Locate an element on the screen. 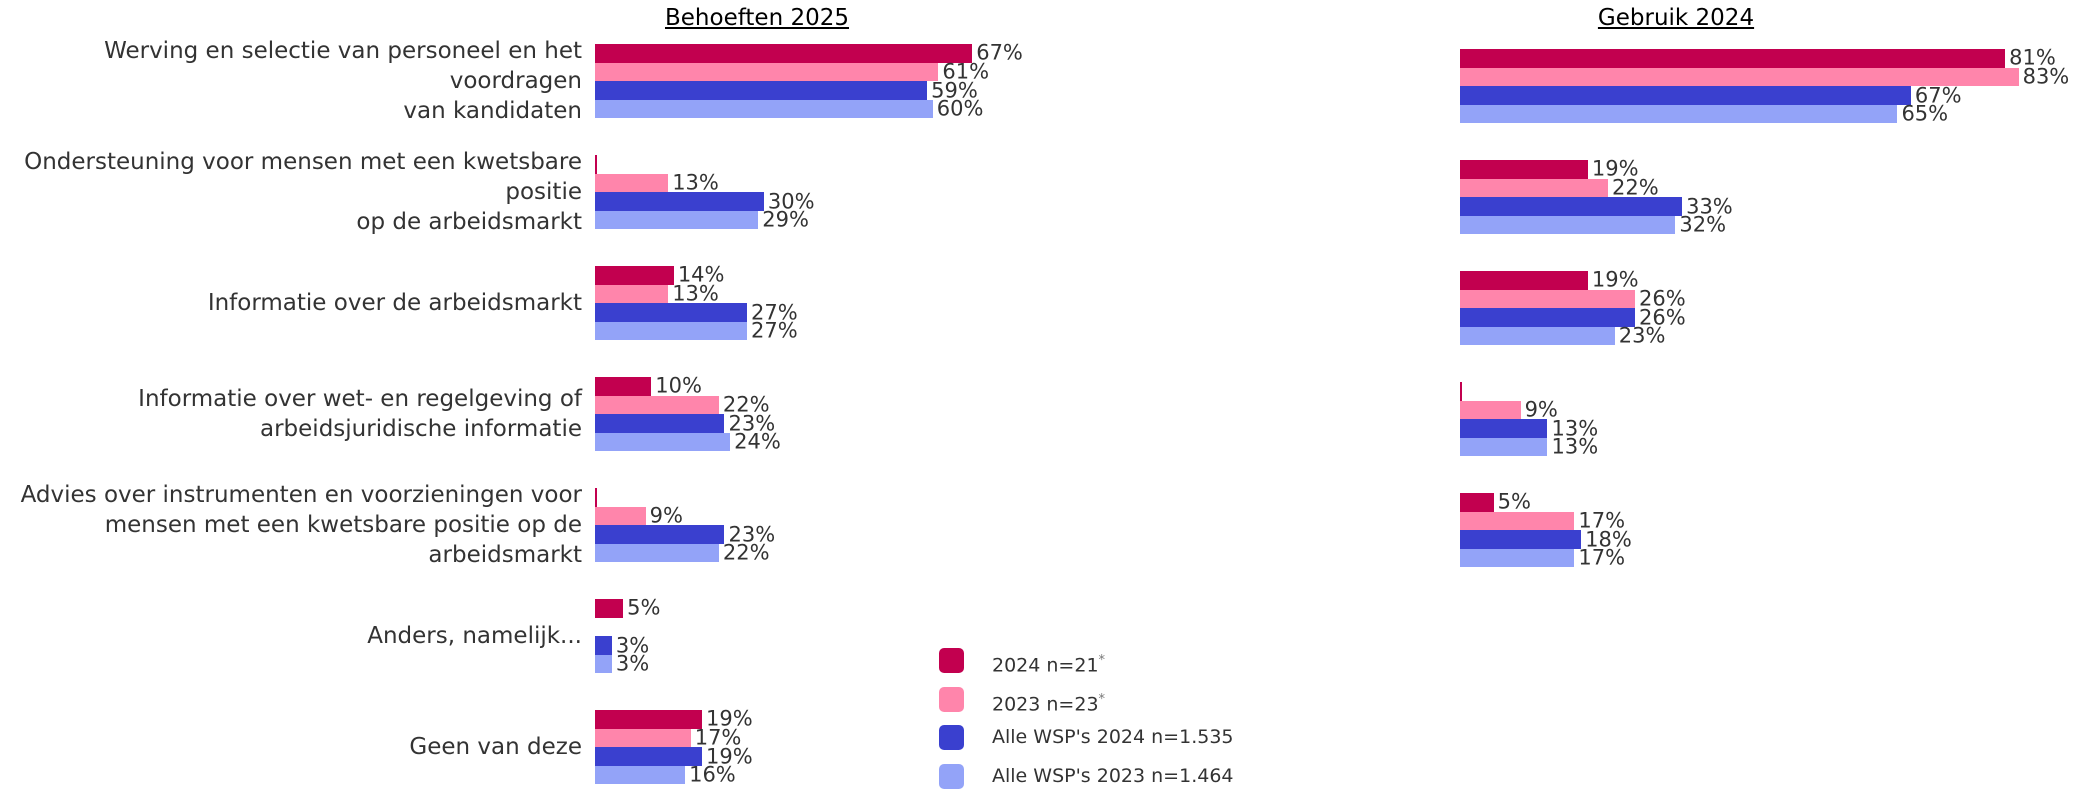  value-label: 10% is located at coordinates (678, 385).